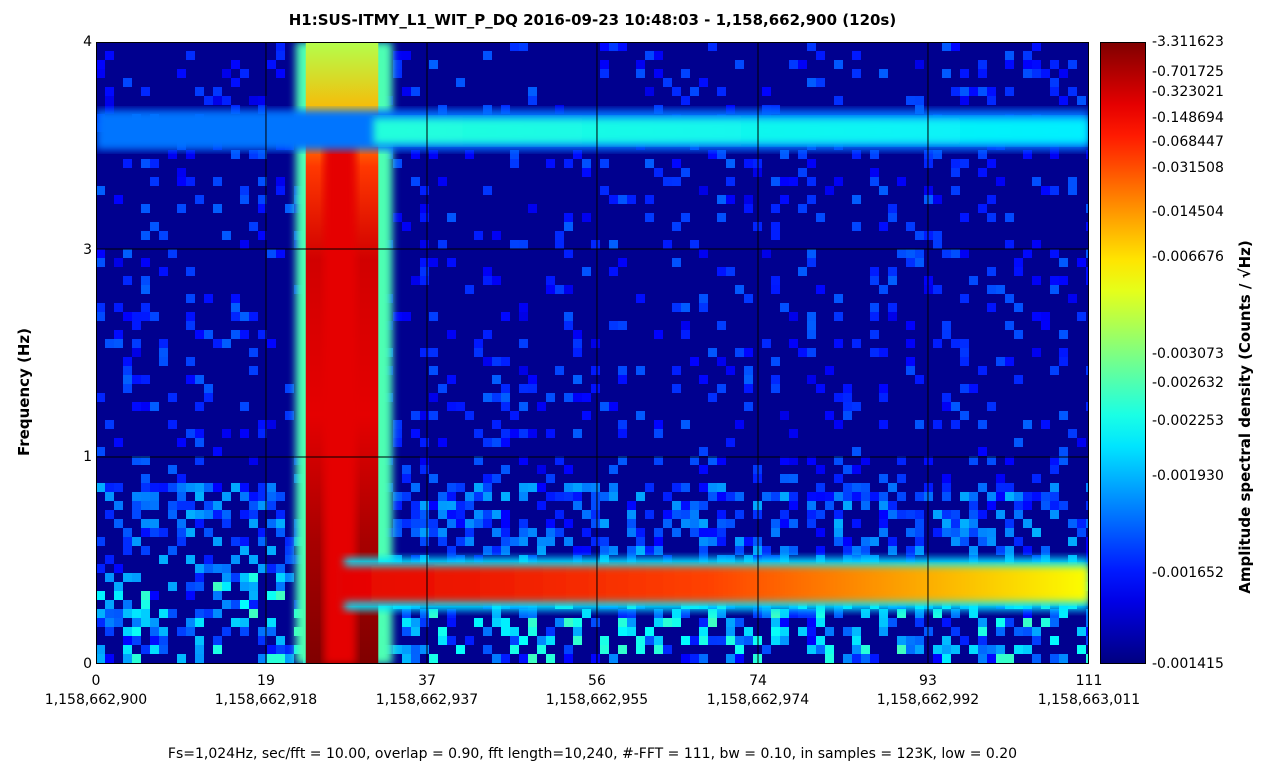 Image resolution: width=1280 pixels, height=768 pixels. I want to click on y-tick-4: 4, so click(87, 42).